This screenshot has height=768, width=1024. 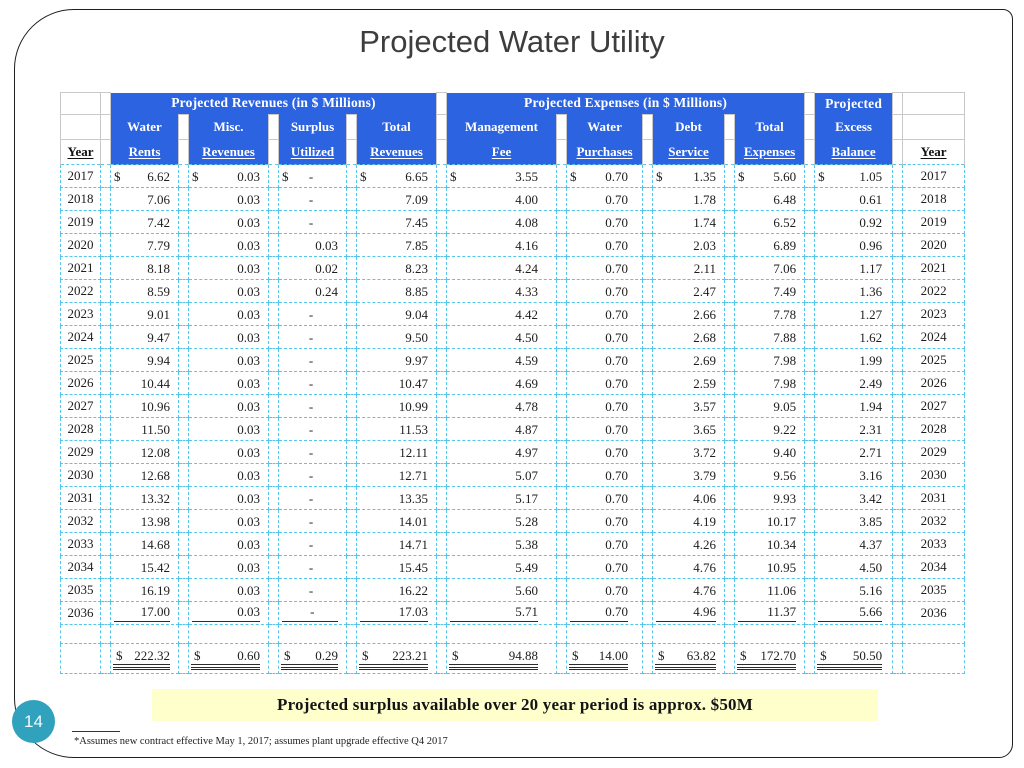 What do you see at coordinates (502, 429) in the screenshot?
I see `value-cell: 4.87` at bounding box center [502, 429].